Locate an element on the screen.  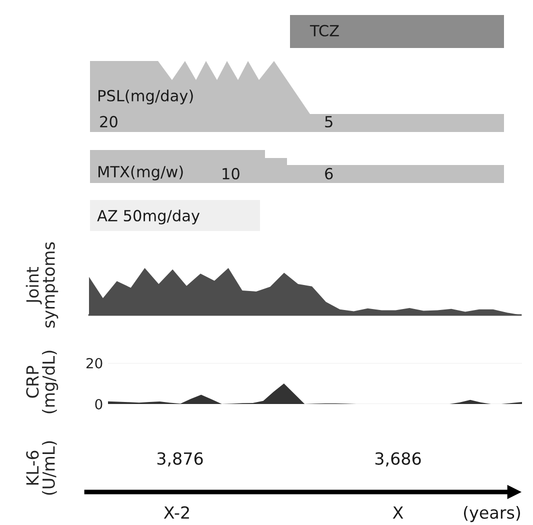
text: PSL(mg/day) is located at coordinates (145, 97).